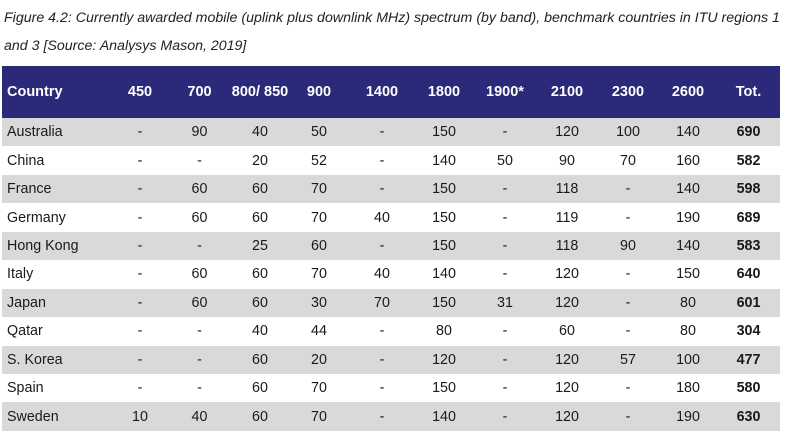  Describe the element at coordinates (391, 331) in the screenshot. I see `table-row: Qatar - - 40 44 - 80 - 60 - 80 304` at that location.